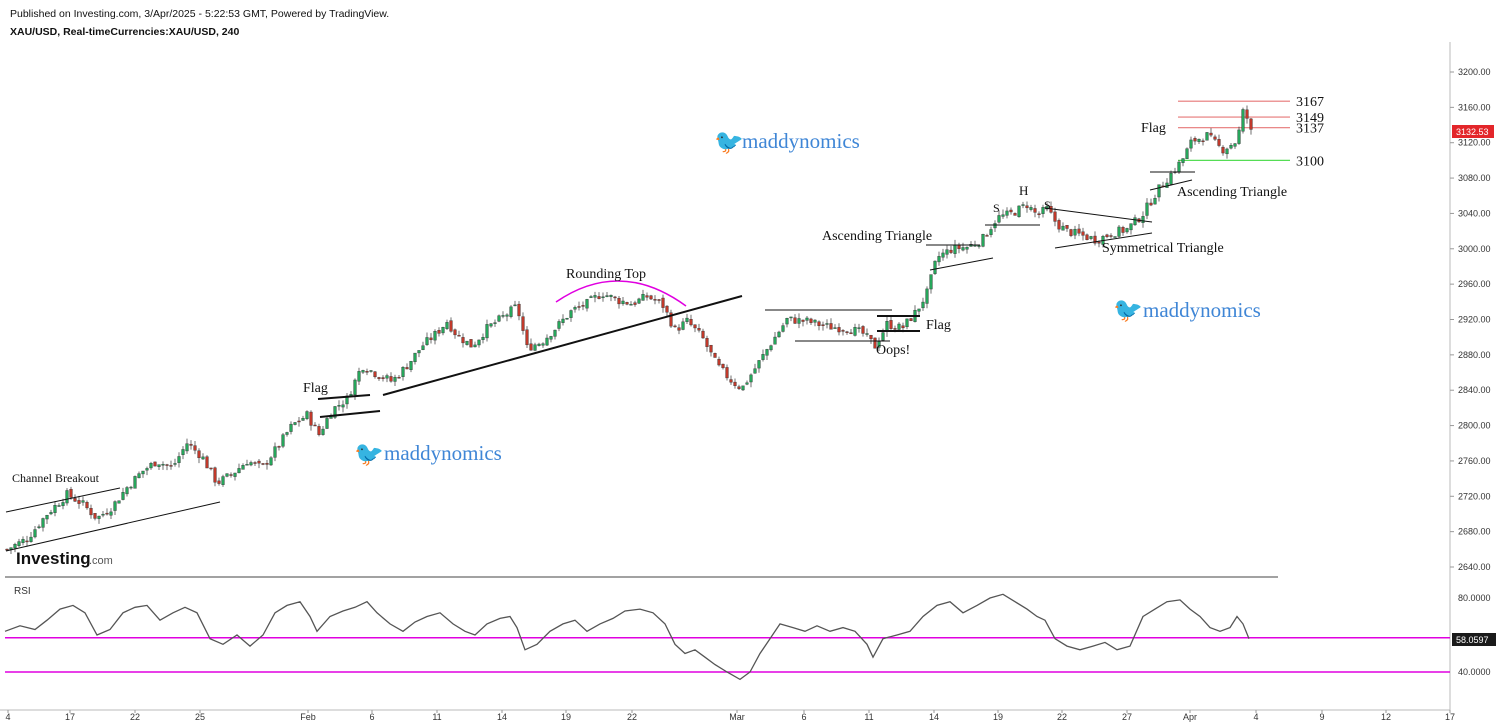  Describe the element at coordinates (961, 264) in the screenshot. I see `triangle-rising-line` at that location.